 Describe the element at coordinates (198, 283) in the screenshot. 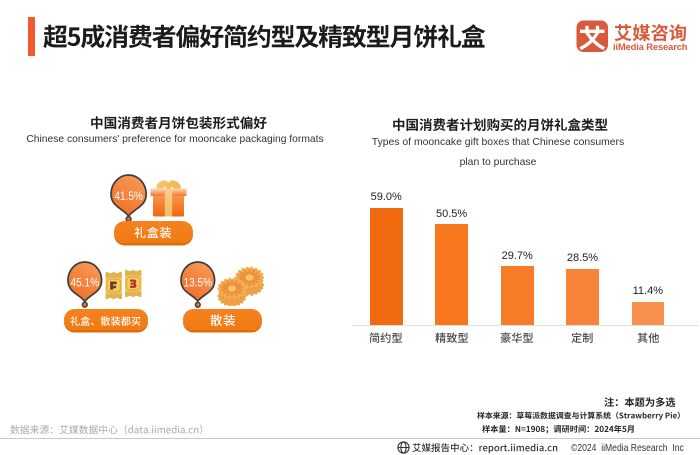

I see `svg-text: 13.5%` at that location.